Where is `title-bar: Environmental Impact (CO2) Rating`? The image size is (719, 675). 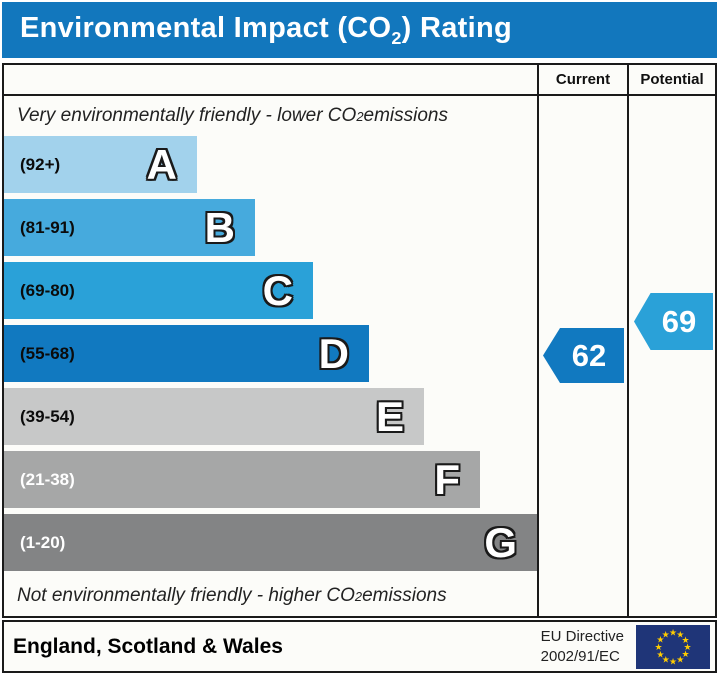 title-bar: Environmental Impact (CO2) Rating is located at coordinates (359, 30).